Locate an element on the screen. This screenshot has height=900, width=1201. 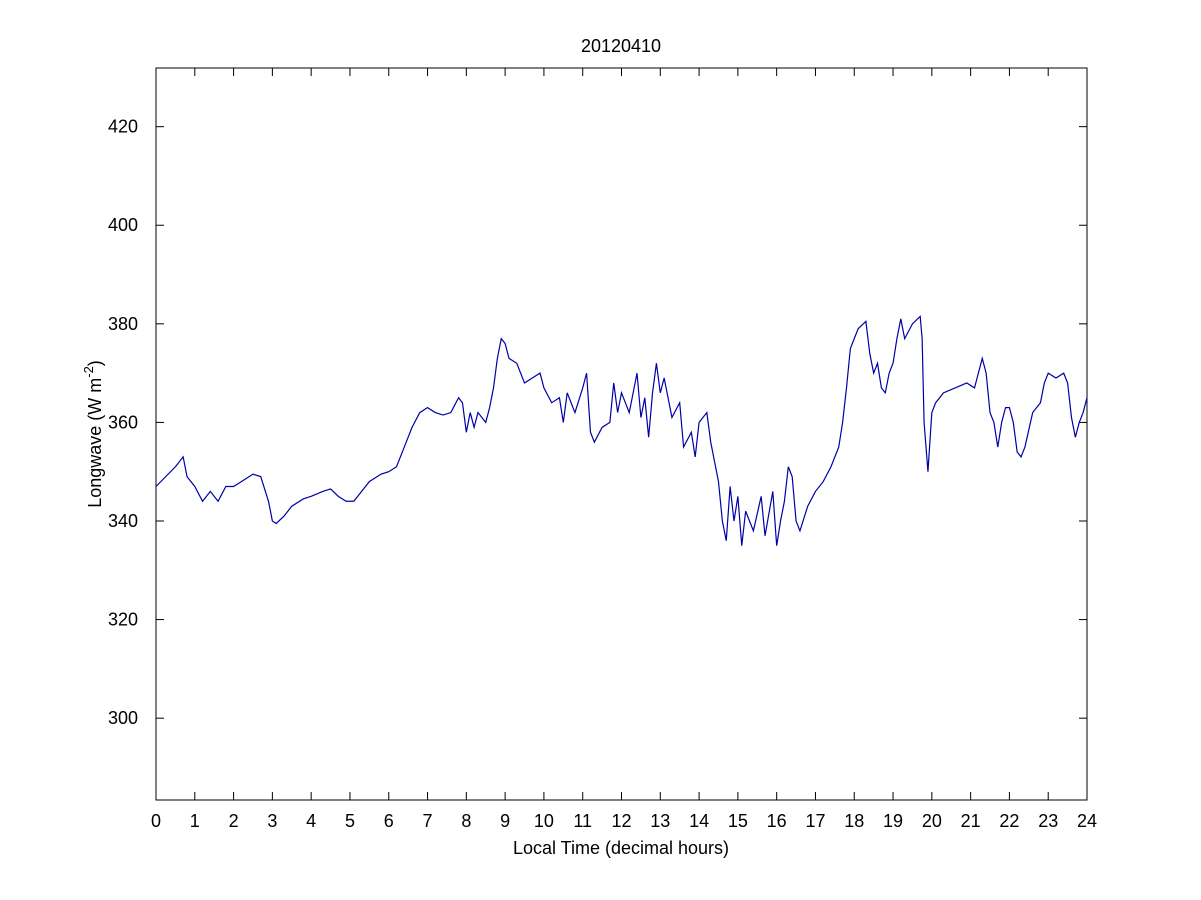
y-tick-label: 300 is located at coordinates (123, 718).